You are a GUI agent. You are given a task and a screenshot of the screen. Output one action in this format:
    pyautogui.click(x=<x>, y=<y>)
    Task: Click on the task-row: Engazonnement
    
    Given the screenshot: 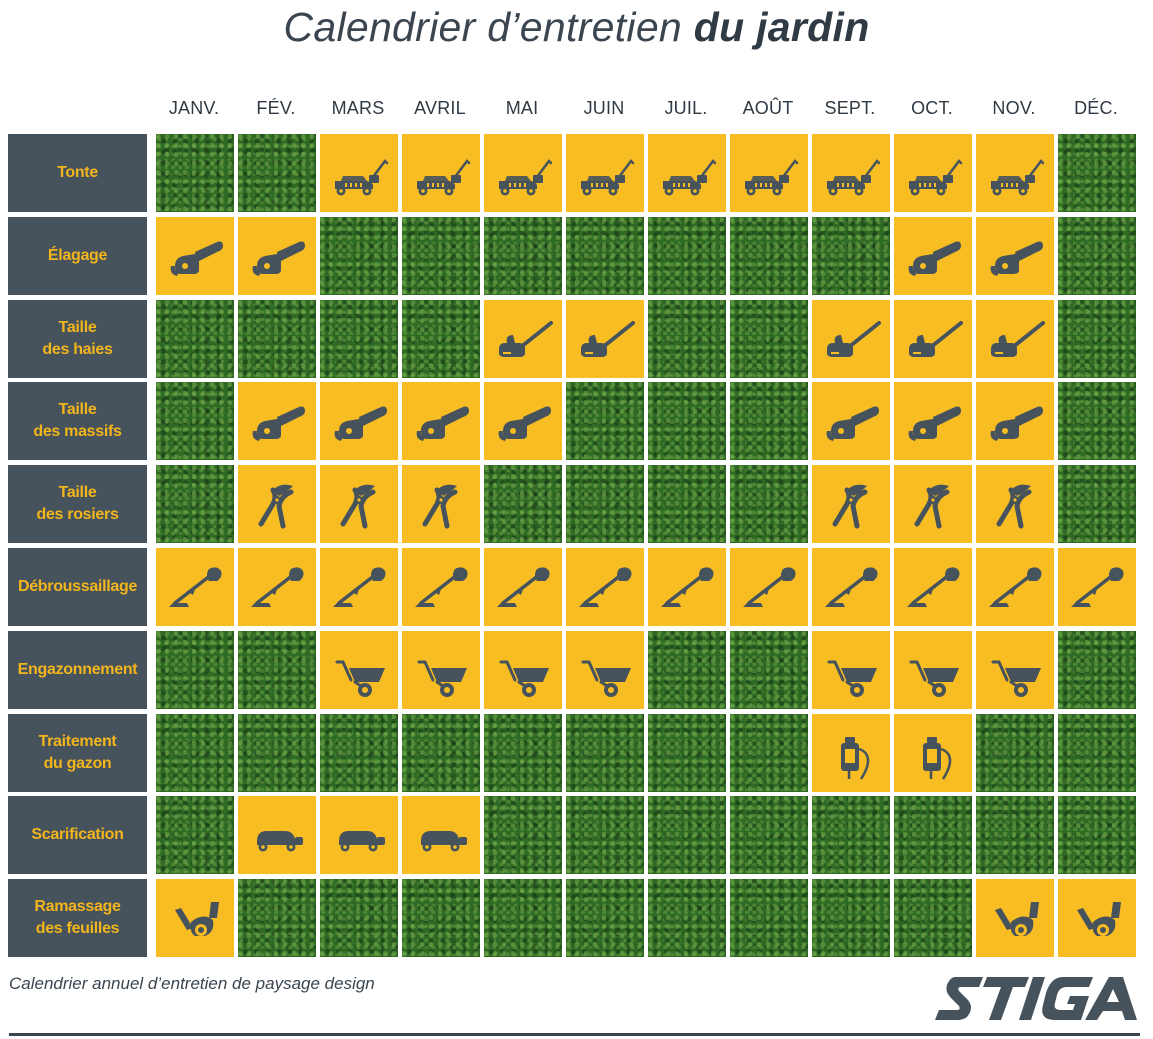 What is the action you would take?
    pyautogui.click(x=574, y=670)
    